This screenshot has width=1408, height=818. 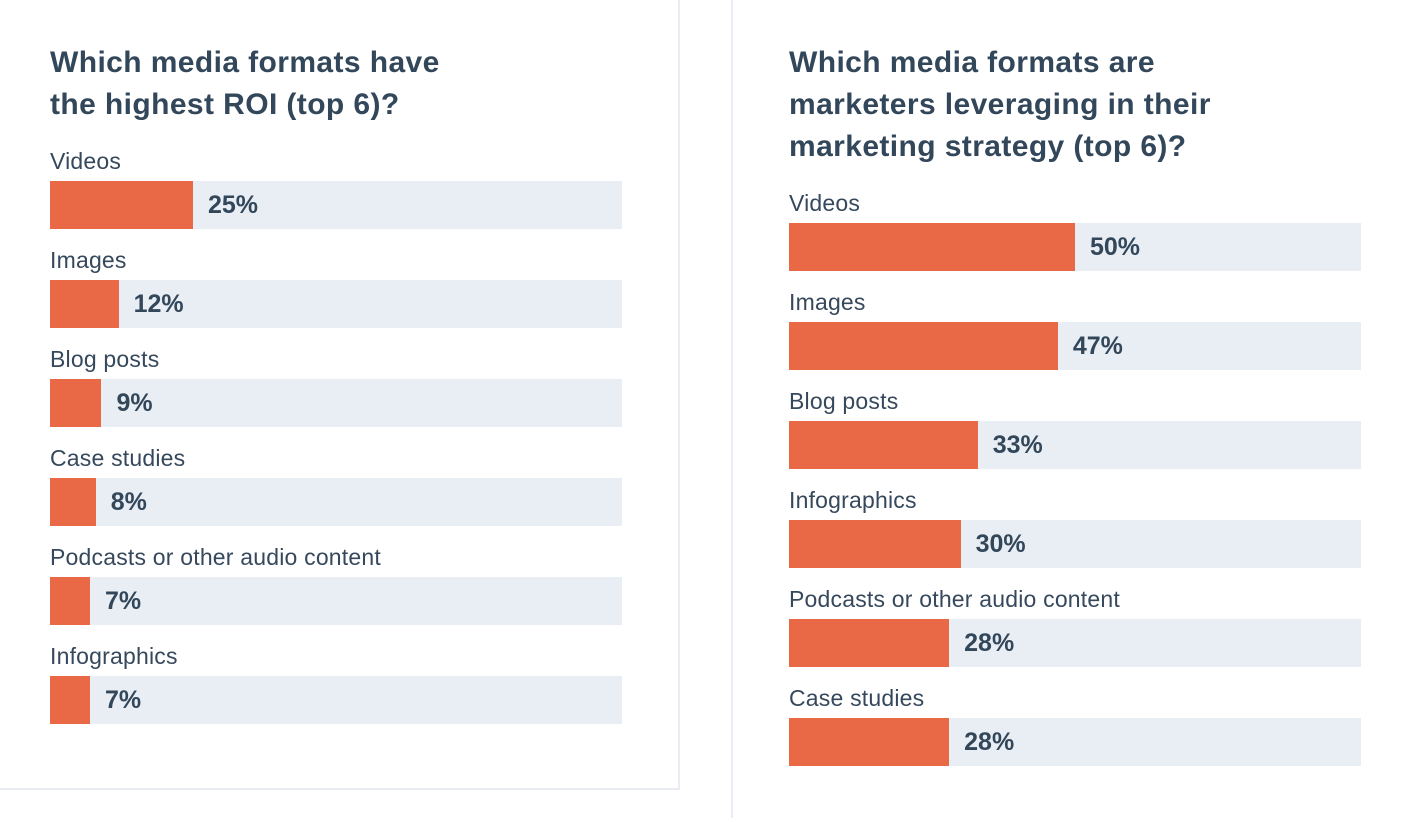 What do you see at coordinates (225, 104) in the screenshot?
I see `chart-title-line: the highest ROI (top 6)?` at bounding box center [225, 104].